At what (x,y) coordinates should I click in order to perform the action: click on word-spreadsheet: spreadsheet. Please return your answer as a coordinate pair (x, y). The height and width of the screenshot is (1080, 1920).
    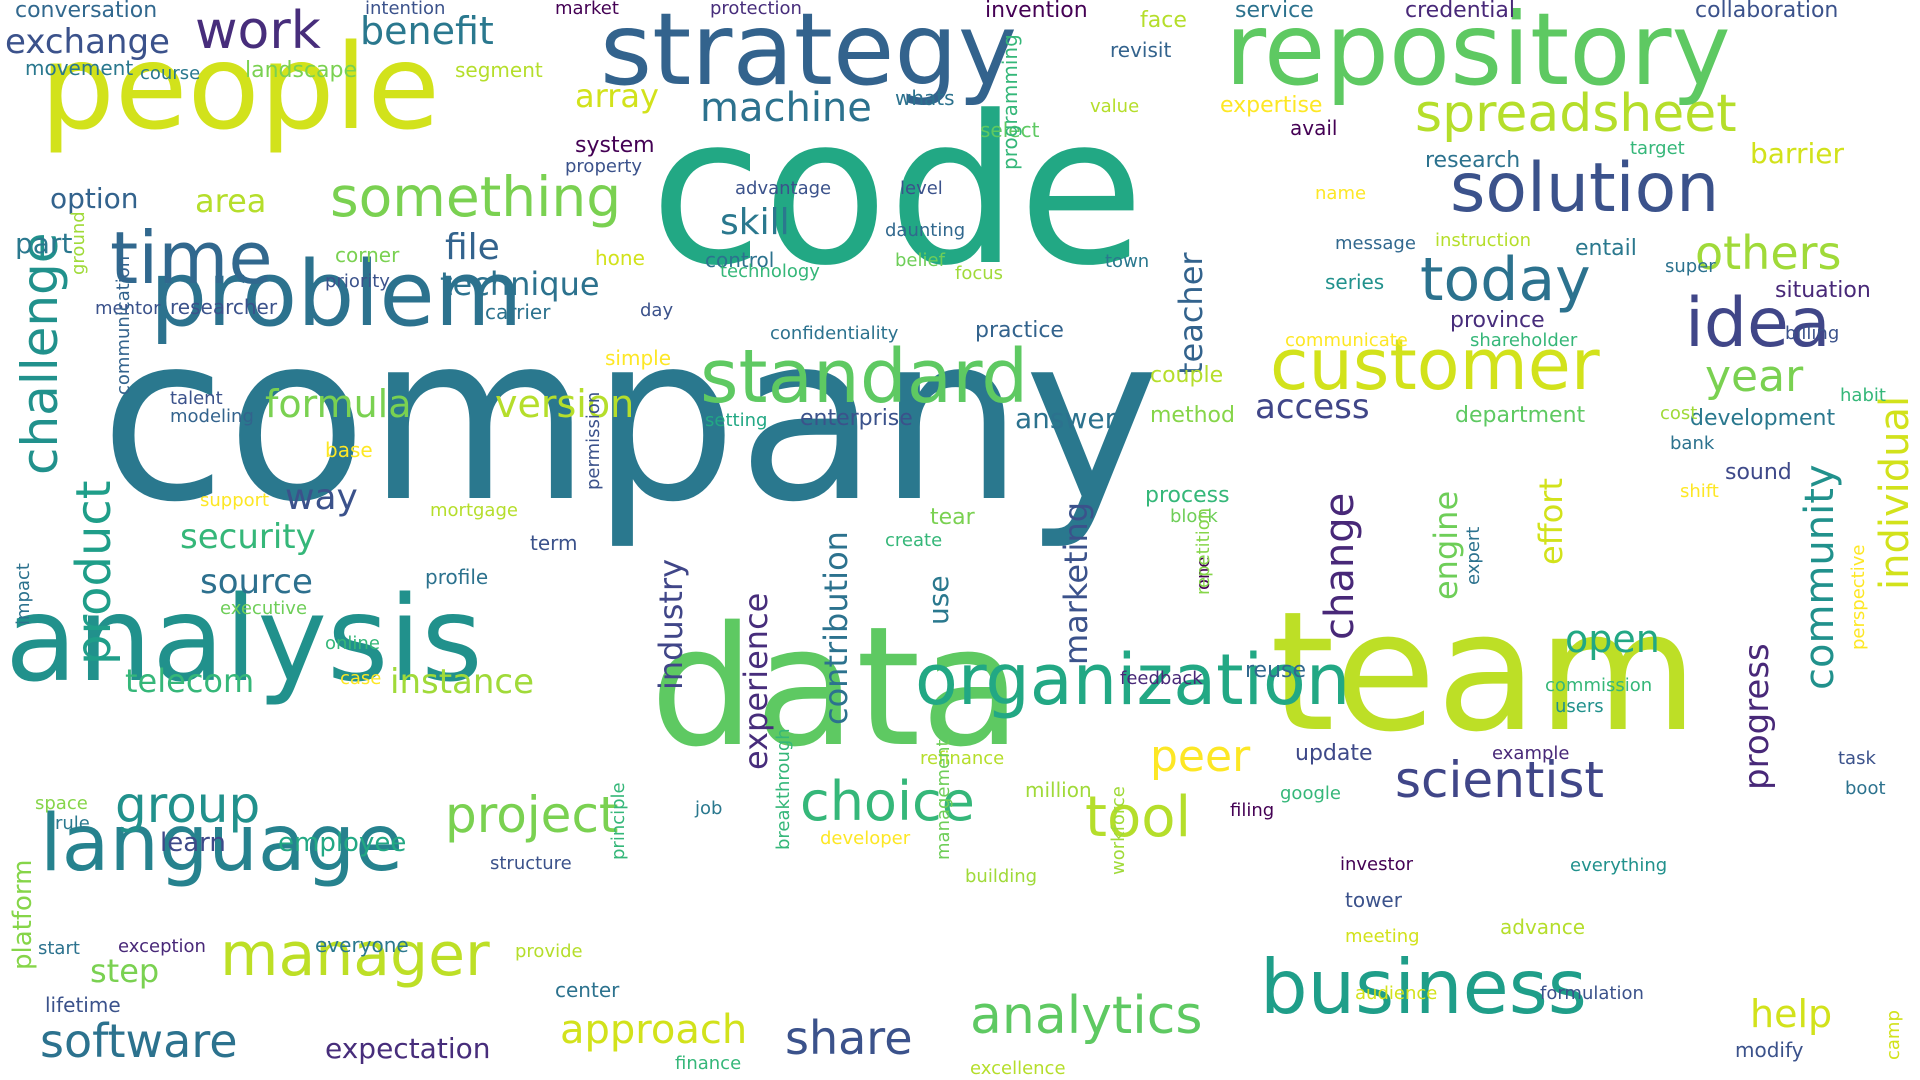
    Looking at the image, I should click on (1576, 114).